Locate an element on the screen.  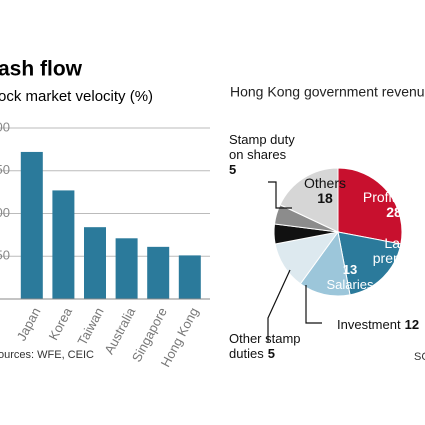
x-tick-label: Japan is located at coordinates (29, 324).